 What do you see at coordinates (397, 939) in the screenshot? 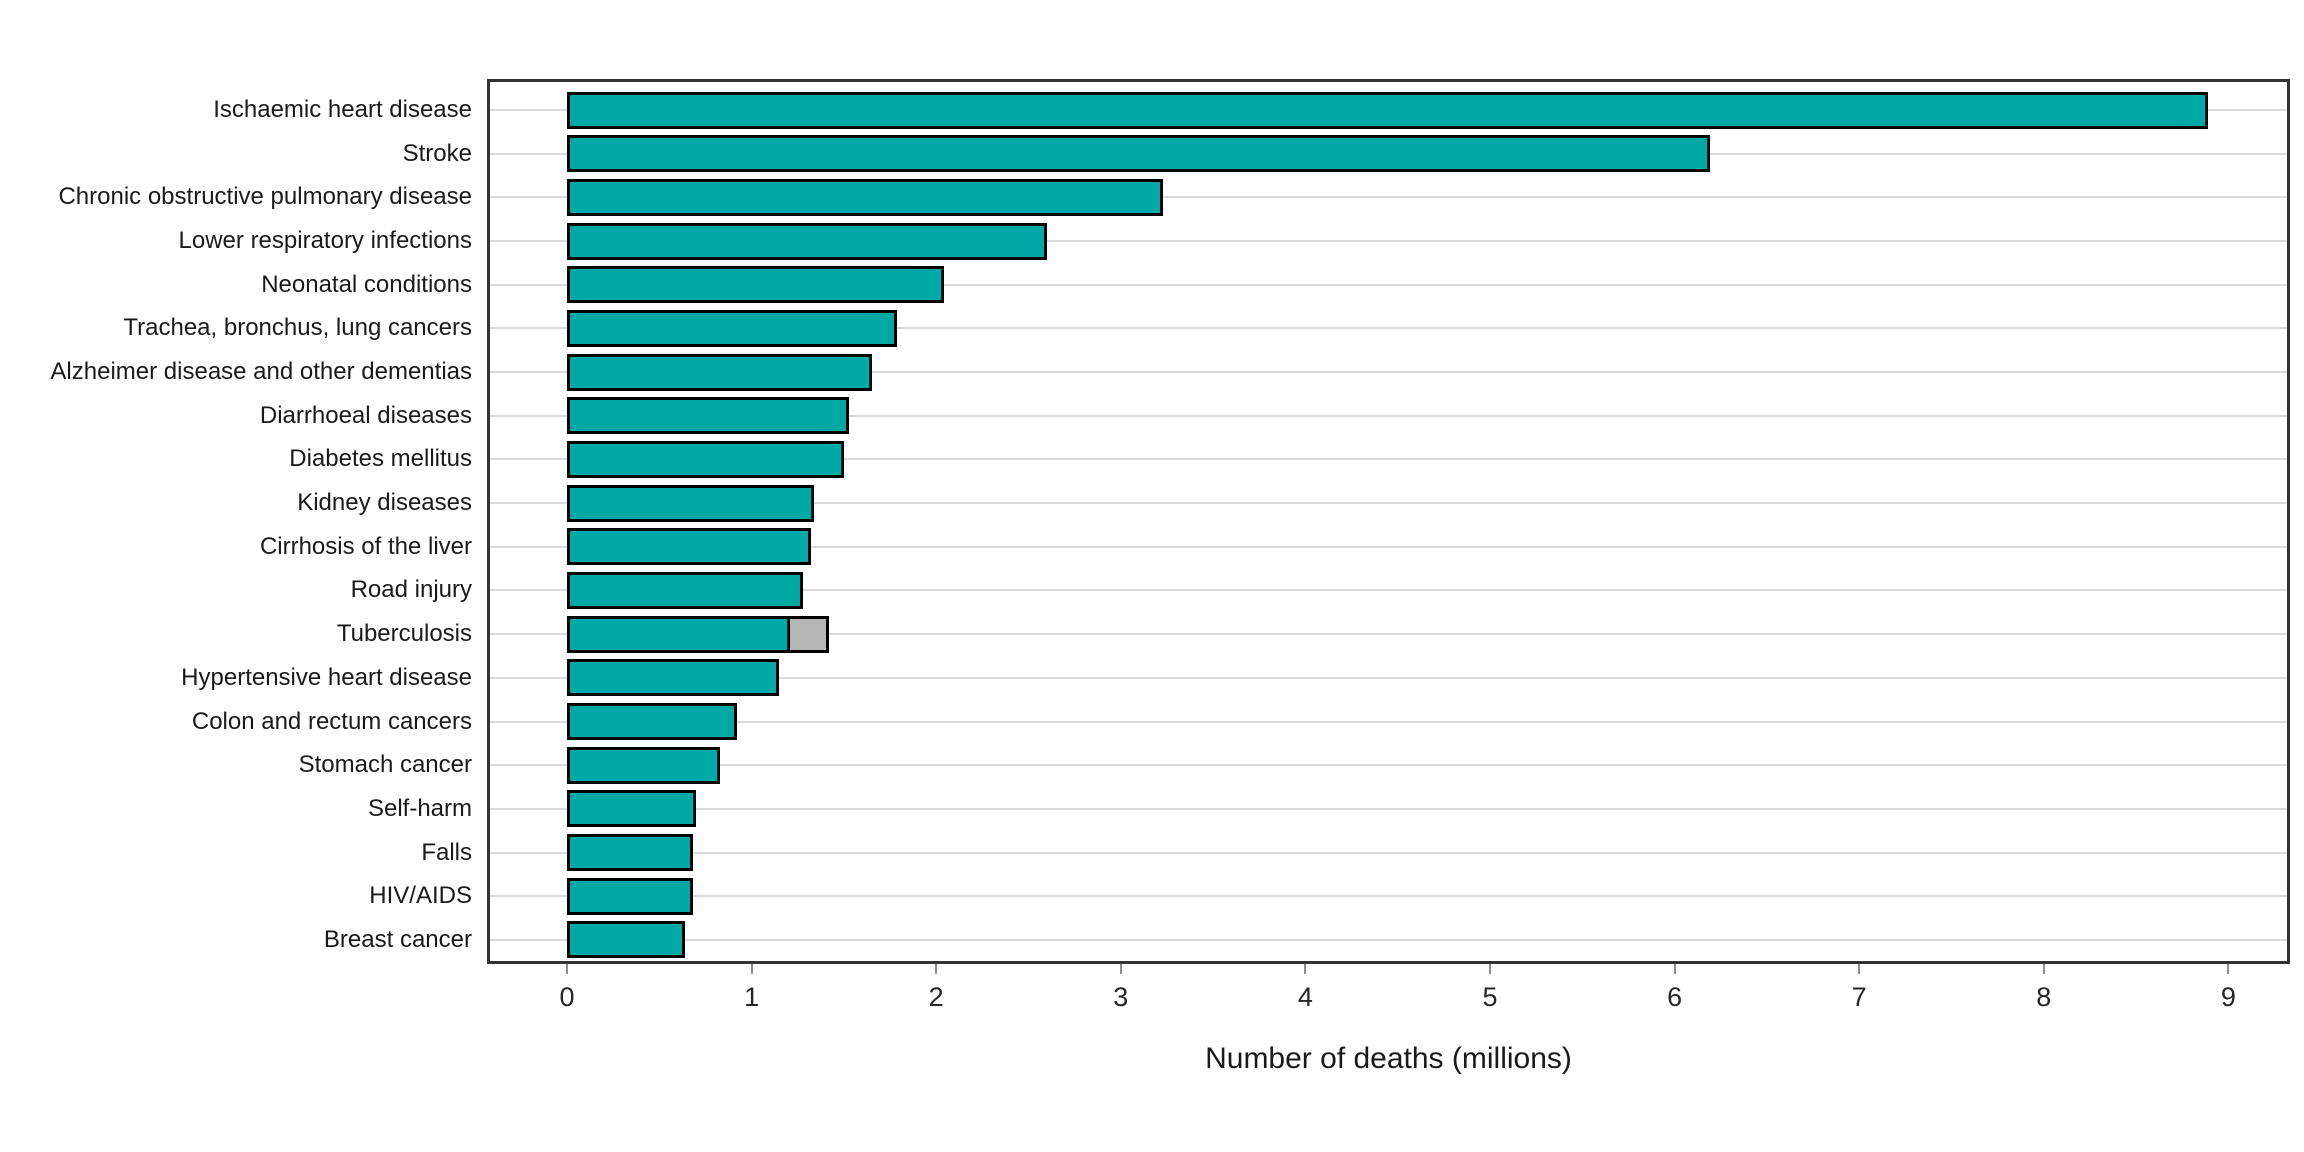
I see `category-label: Breast cancer` at bounding box center [397, 939].